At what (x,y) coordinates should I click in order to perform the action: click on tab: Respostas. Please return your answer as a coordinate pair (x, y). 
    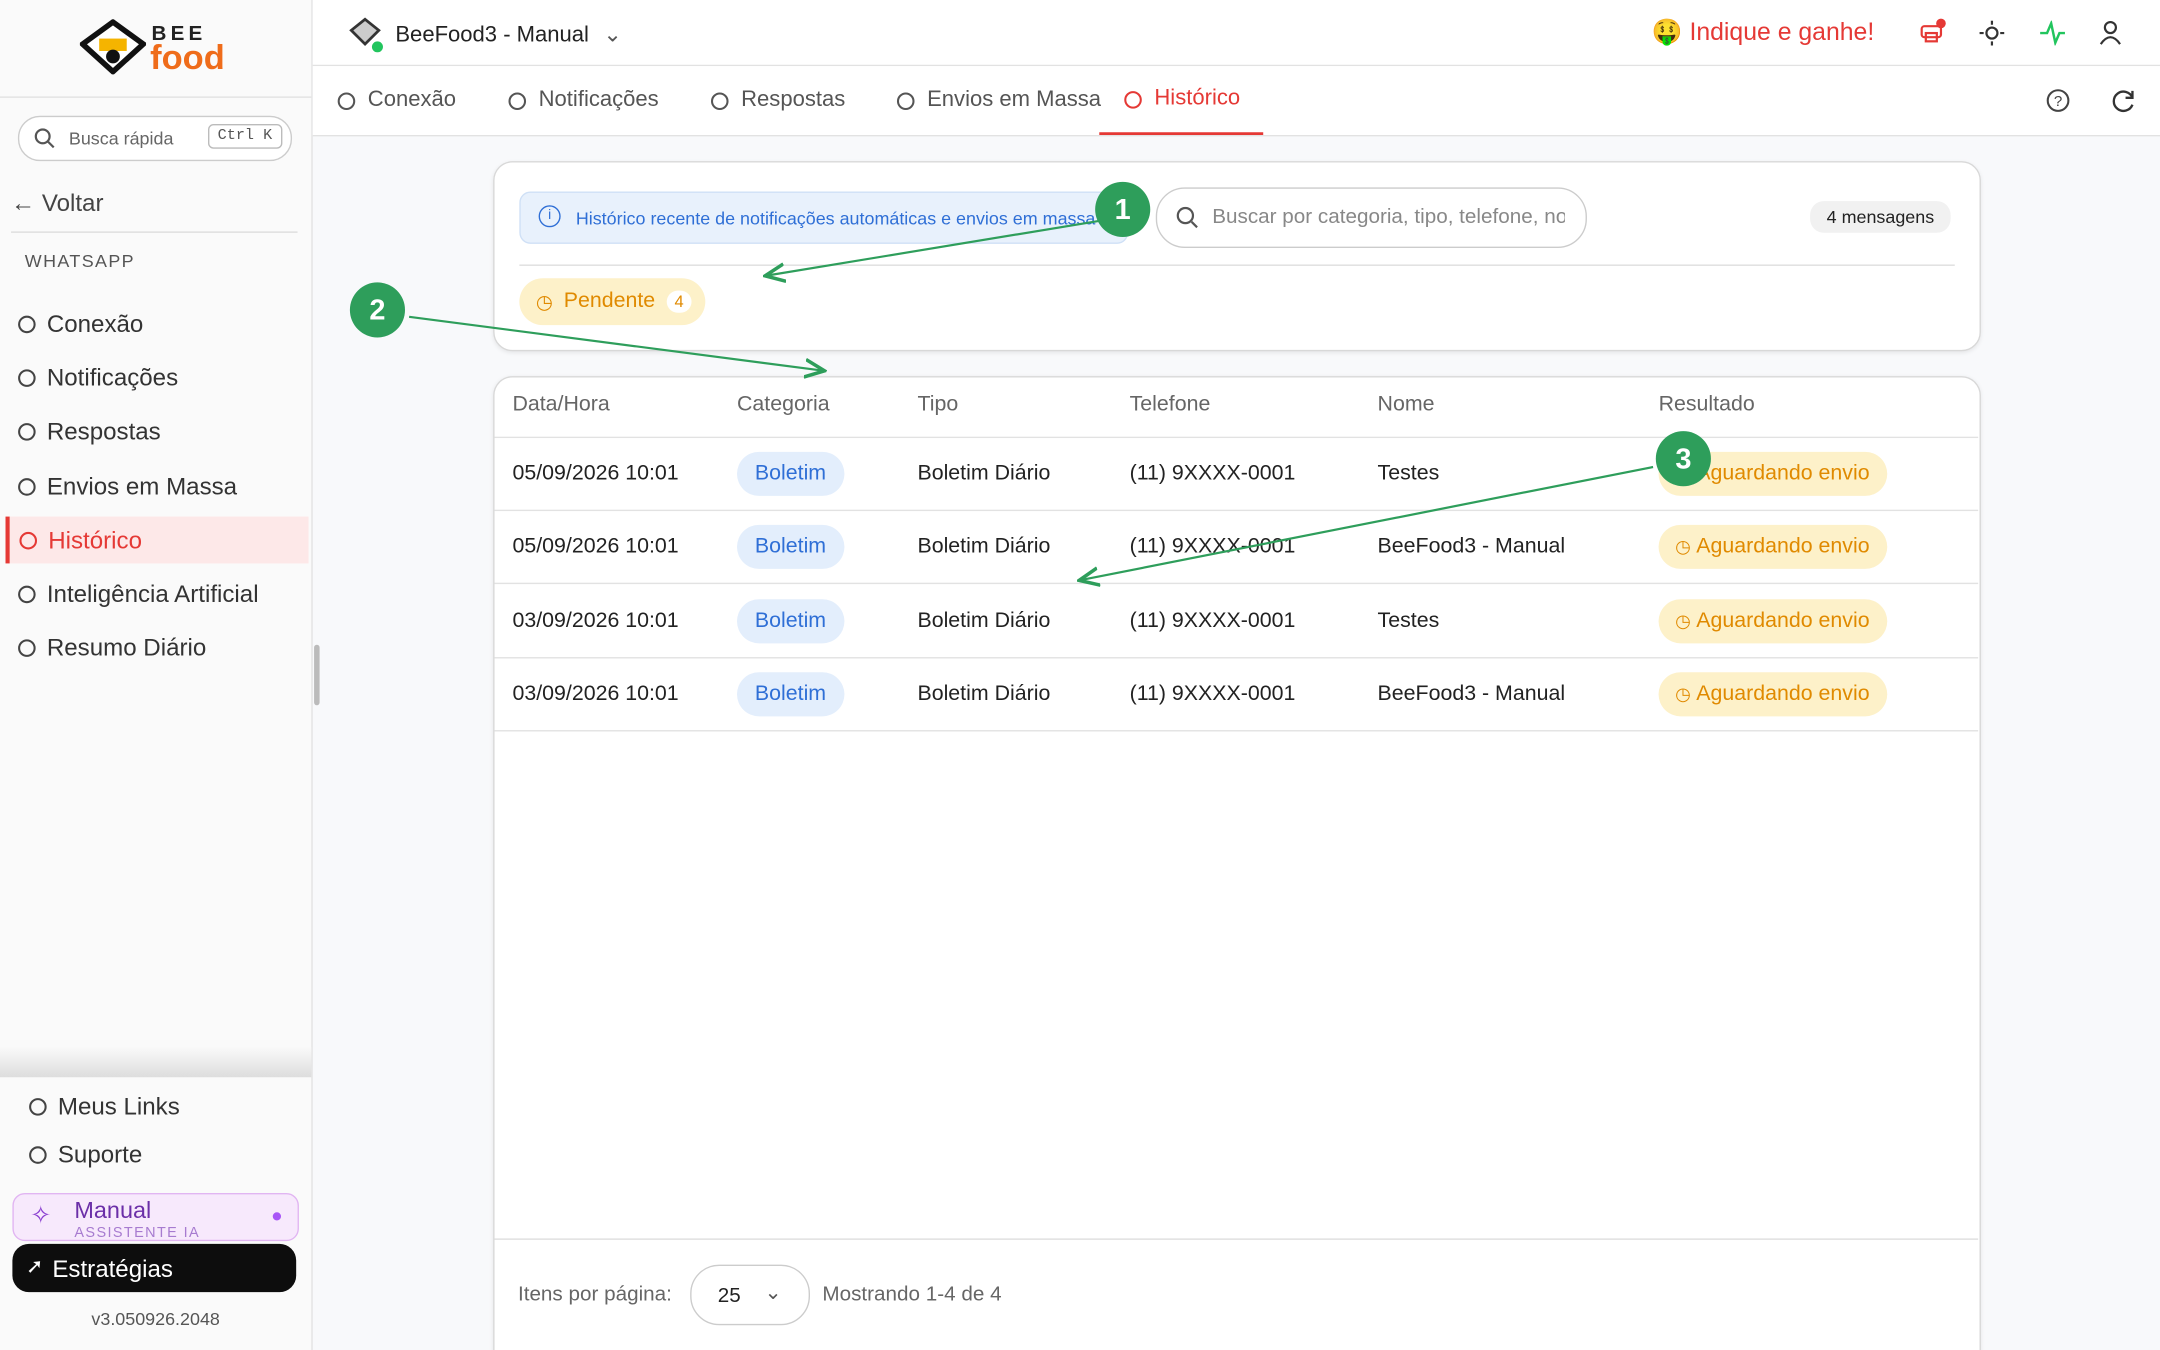
    Looking at the image, I should click on (777, 100).